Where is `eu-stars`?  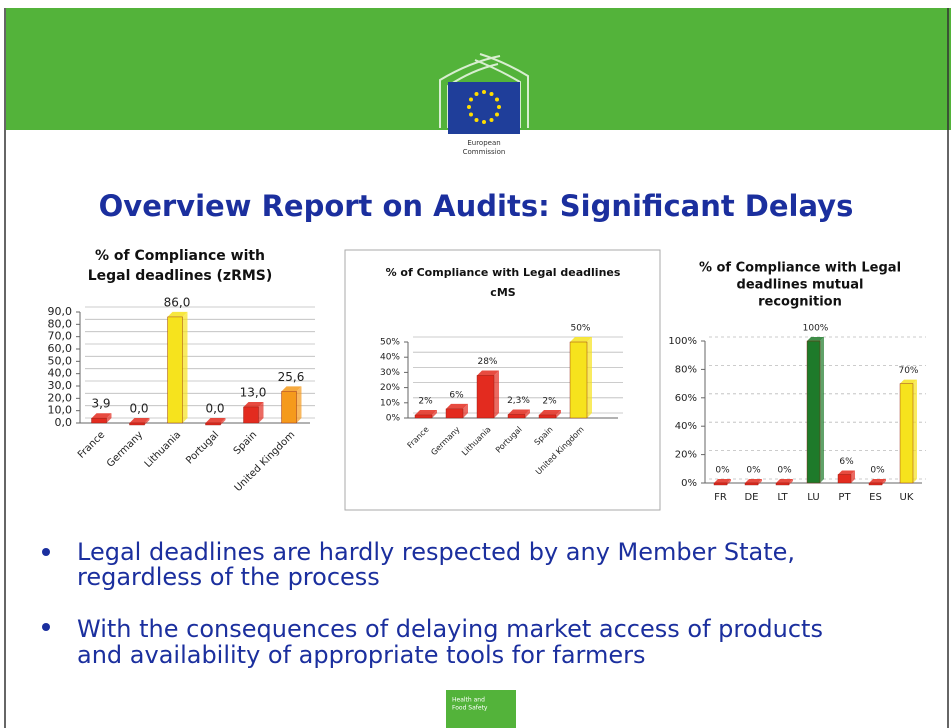 eu-stars is located at coordinates (484, 107).